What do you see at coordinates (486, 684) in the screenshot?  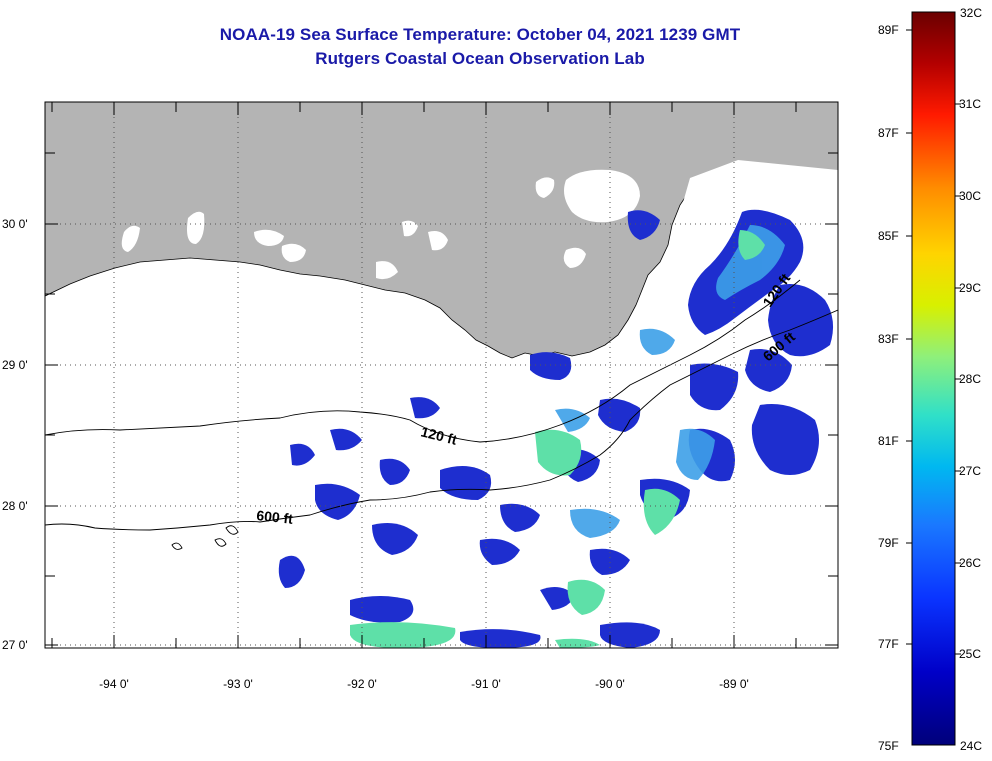 I see `lon-label-91: -91 0'` at bounding box center [486, 684].